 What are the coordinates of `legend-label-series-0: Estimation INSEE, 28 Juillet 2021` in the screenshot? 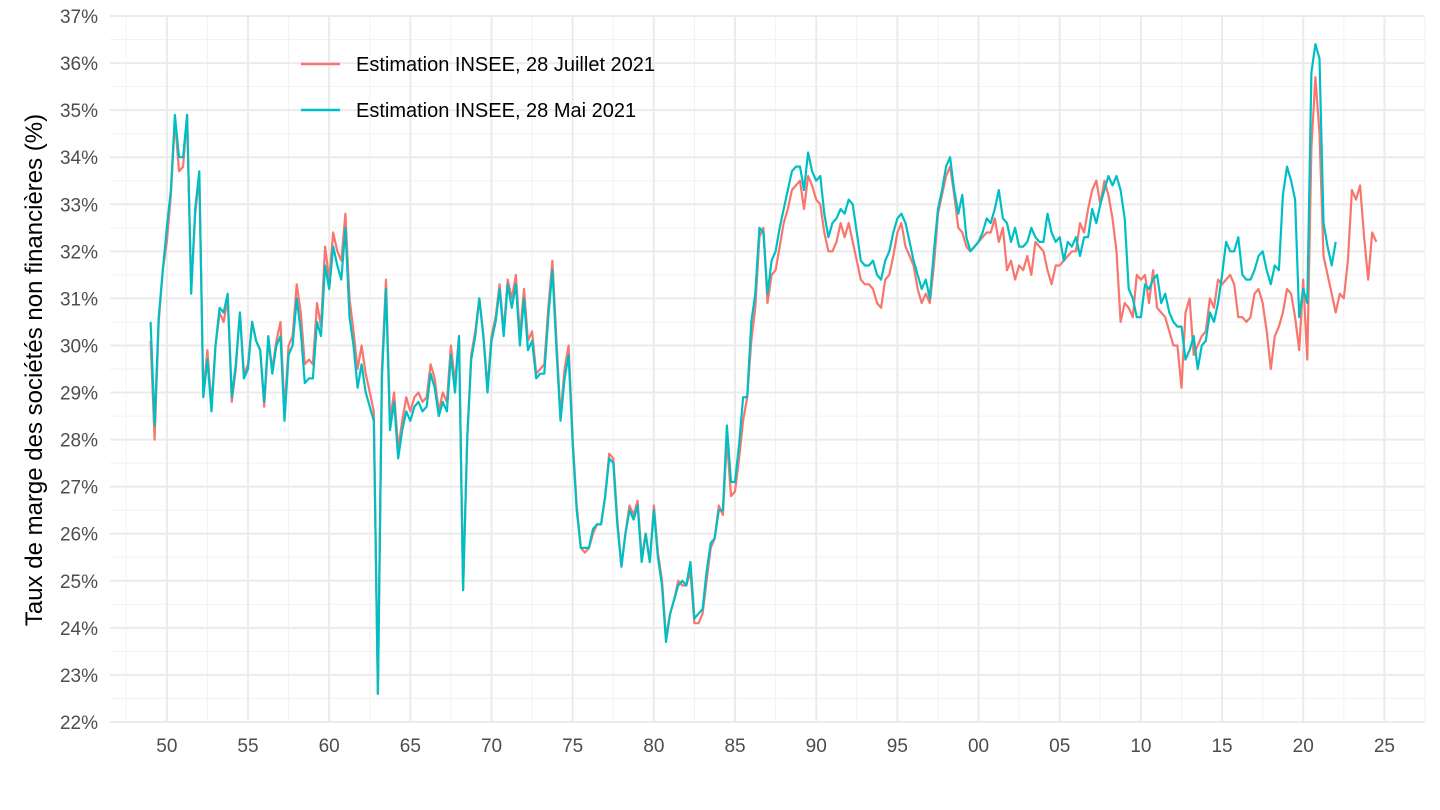 It's located at (505, 65).